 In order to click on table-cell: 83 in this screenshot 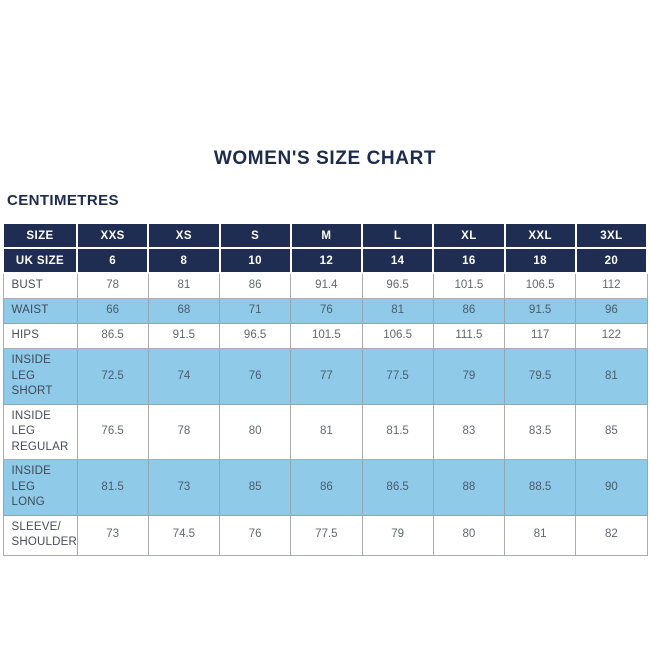, I will do `click(469, 432)`.